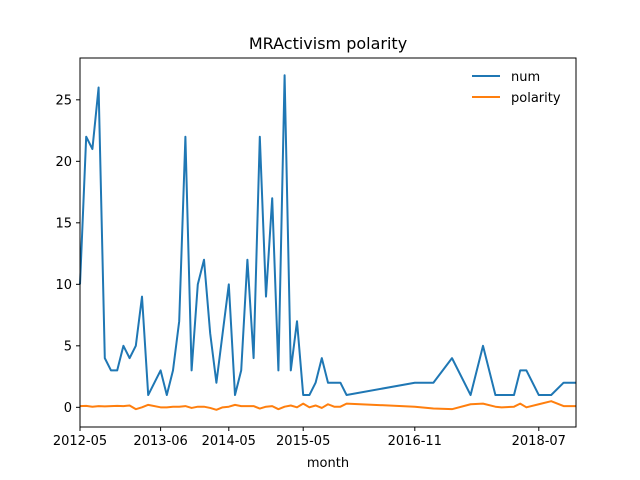  What do you see at coordinates (63, 223) in the screenshot?
I see `y-tick-label: 15` at bounding box center [63, 223].